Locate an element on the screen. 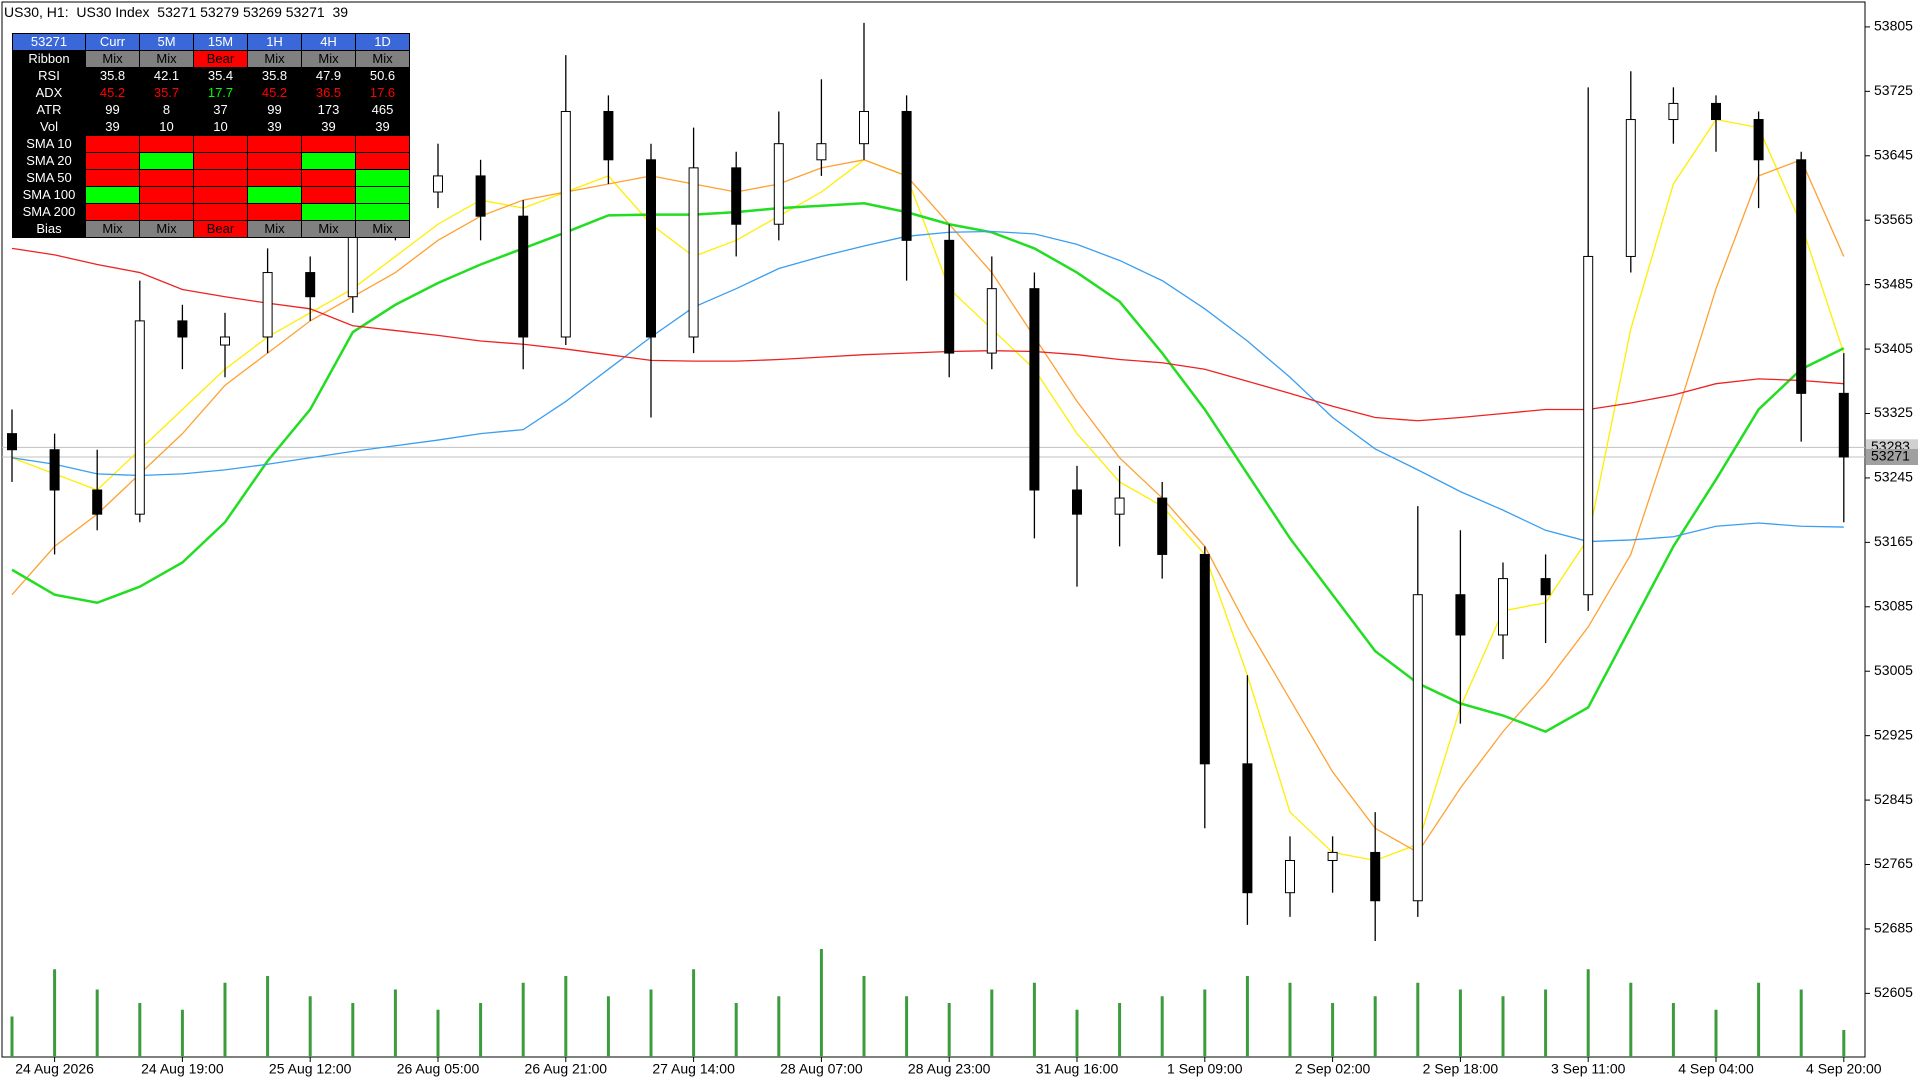 The image size is (1920, 1080). dashboard-row: SMA 10 is located at coordinates (211, 144).